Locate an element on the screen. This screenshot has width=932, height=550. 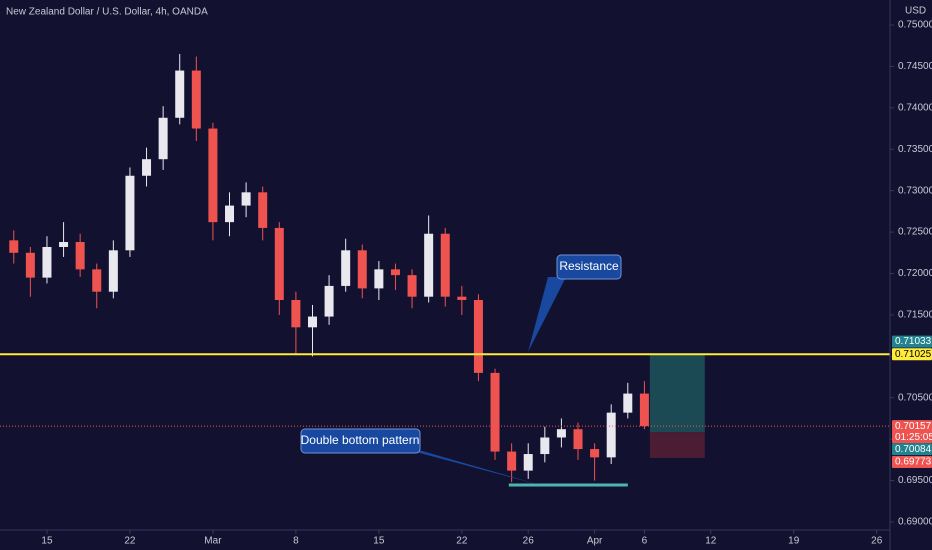
callout-text: Double bottom pattern is located at coordinates (360, 440).